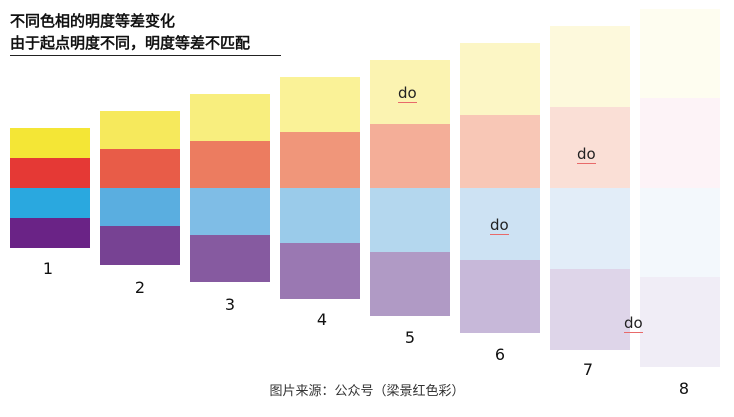 The image size is (734, 417). I want to click on do-marker-purple: do, so click(633, 323).